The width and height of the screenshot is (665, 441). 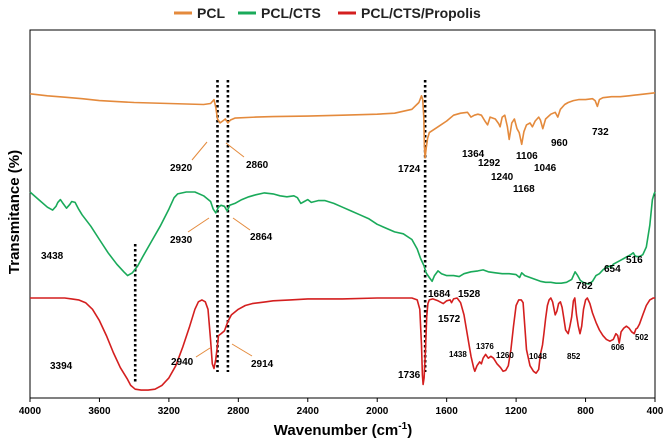 What do you see at coordinates (545, 168) in the screenshot?
I see `peak-label-1046: 1046` at bounding box center [545, 168].